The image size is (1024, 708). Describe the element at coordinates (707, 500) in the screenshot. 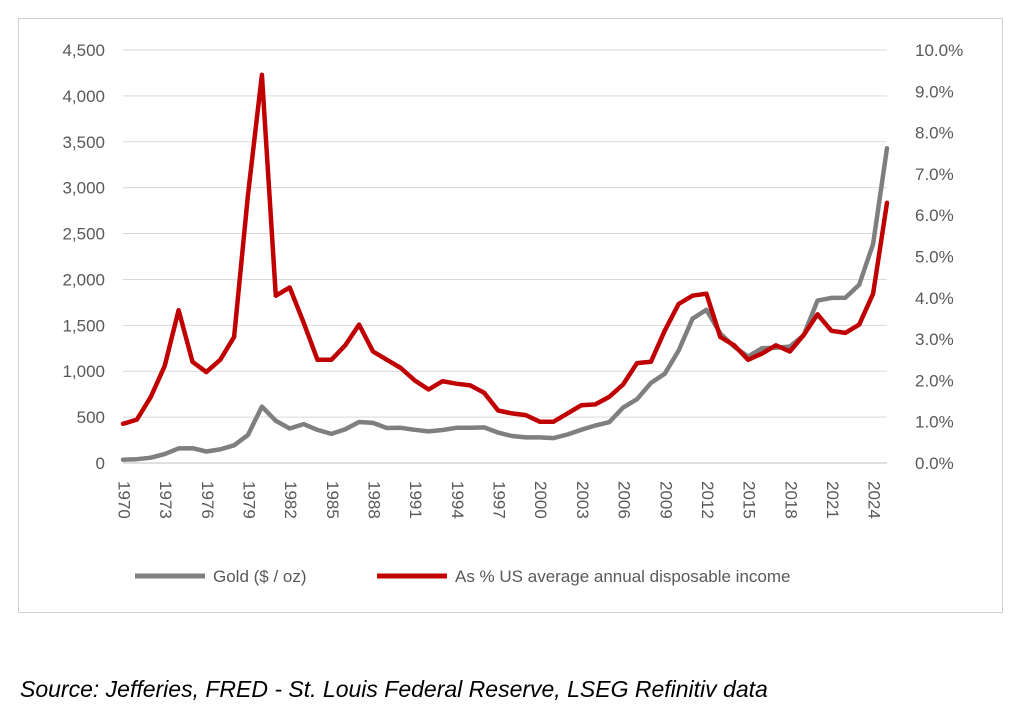

I see `x-tick-label: 2012` at that location.